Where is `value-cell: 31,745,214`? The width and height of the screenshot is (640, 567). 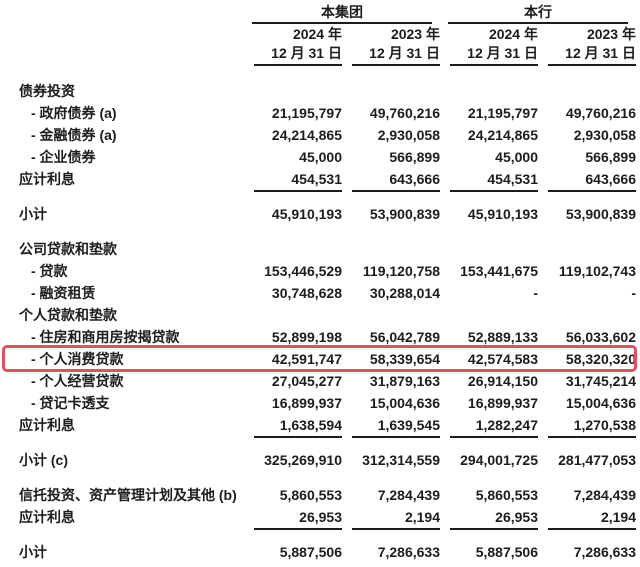 value-cell: 31,745,214 is located at coordinates (587, 381).